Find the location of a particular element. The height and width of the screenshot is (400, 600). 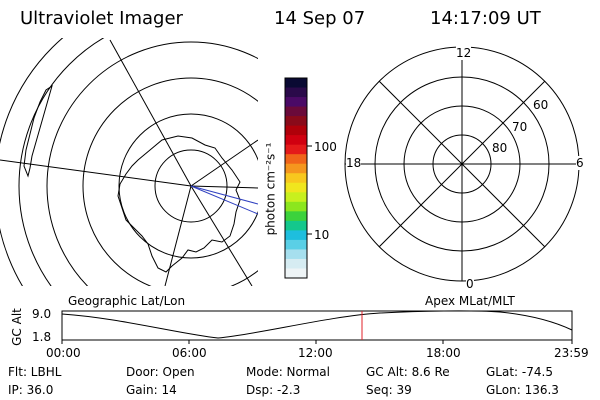

info-gc-alt: GC Alt: 8.6 Re is located at coordinates (408, 372).